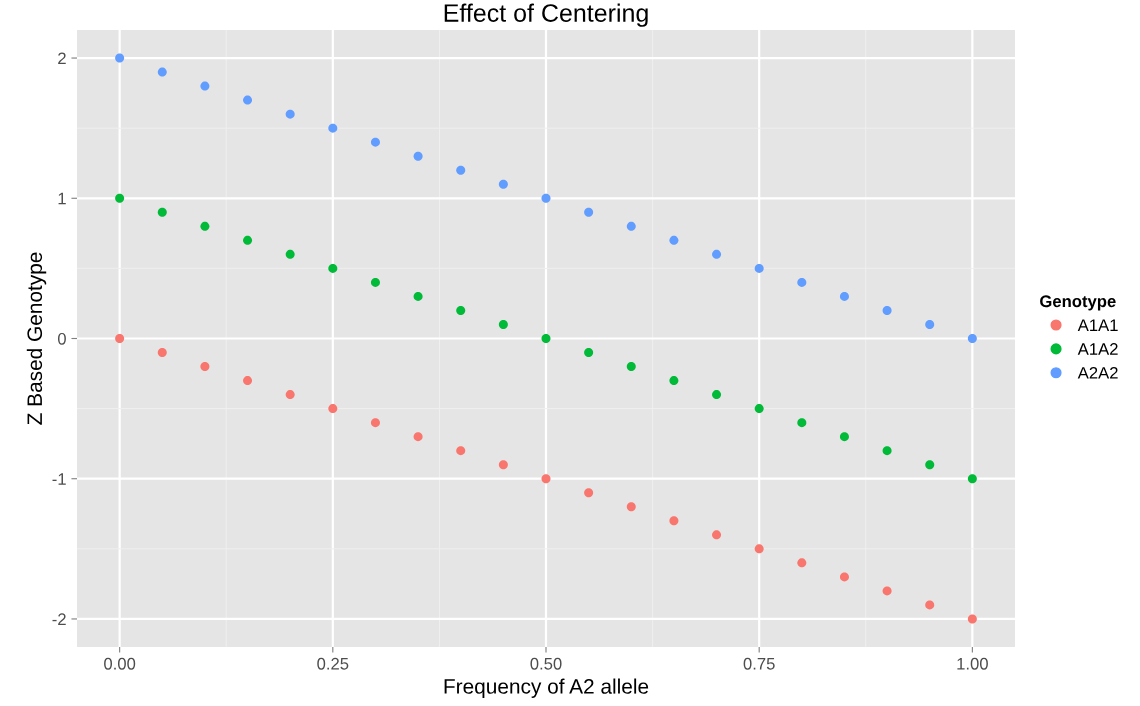 The width and height of the screenshot is (1140, 706). Describe the element at coordinates (972, 663) in the screenshot. I see `x-tick-label: 1.00` at that location.